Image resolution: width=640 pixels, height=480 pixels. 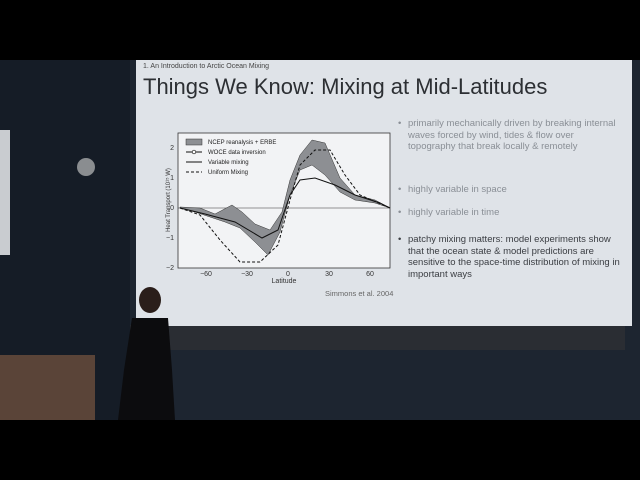 I want to click on x-tick-label: 0, so click(x=288, y=274).